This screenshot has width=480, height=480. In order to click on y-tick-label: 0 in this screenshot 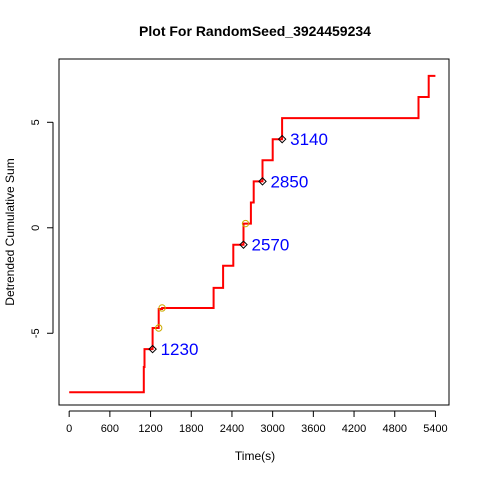, I will do `click(36, 228)`.